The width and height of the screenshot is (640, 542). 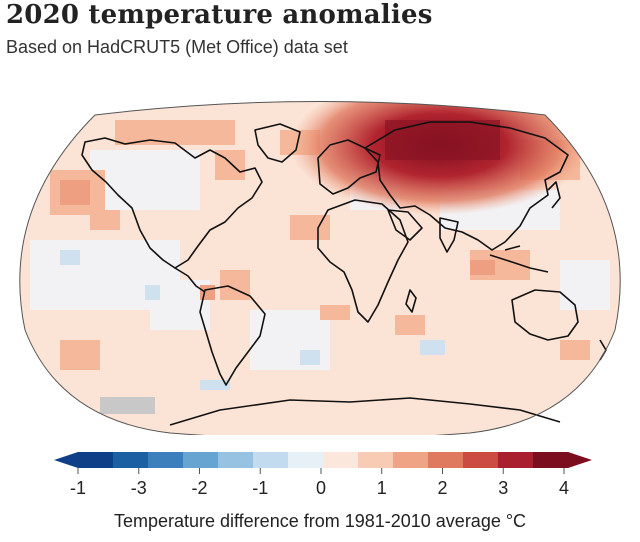 I want to click on legend-ticks: -1 -3 -2 -1 0 1 2 3 4, so click(x=319, y=483).